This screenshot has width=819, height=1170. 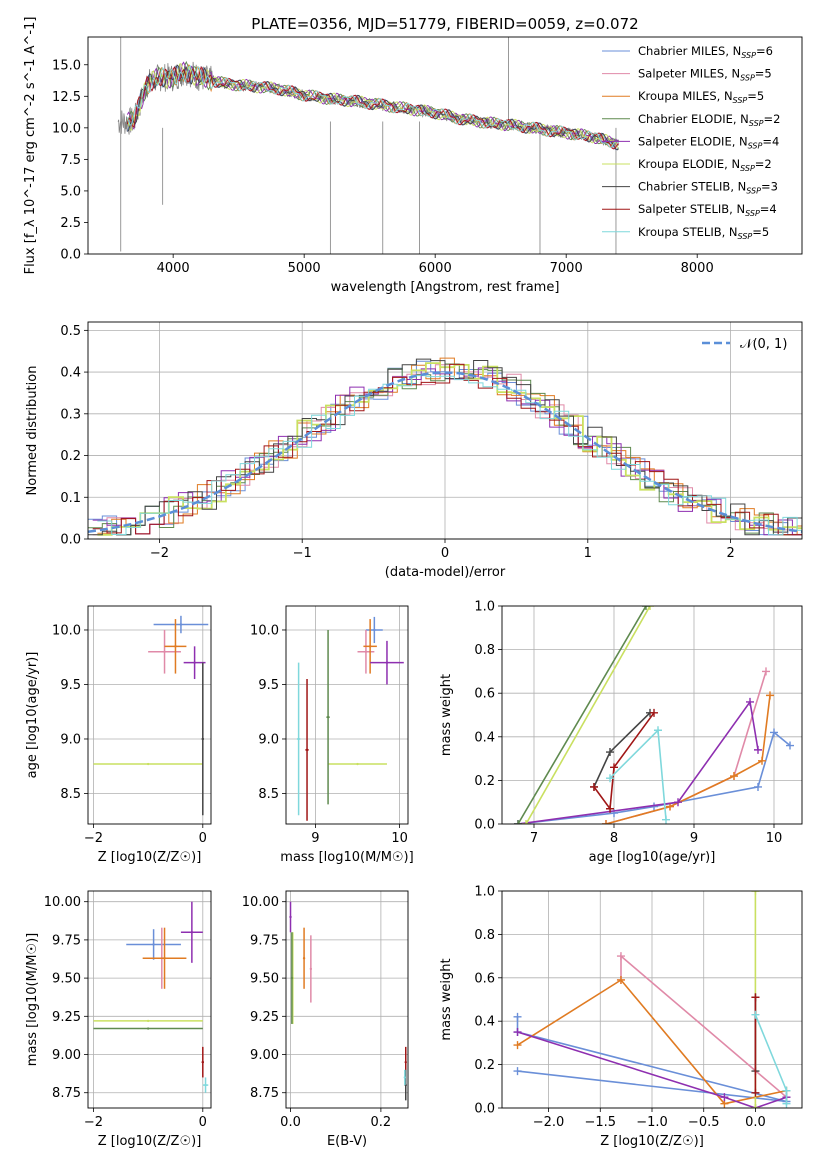 I want to click on panel-mass-age: 9 10 8.5 9.0 9.5 10.0 mass [log10(M/M☉)], so click(x=332, y=735).